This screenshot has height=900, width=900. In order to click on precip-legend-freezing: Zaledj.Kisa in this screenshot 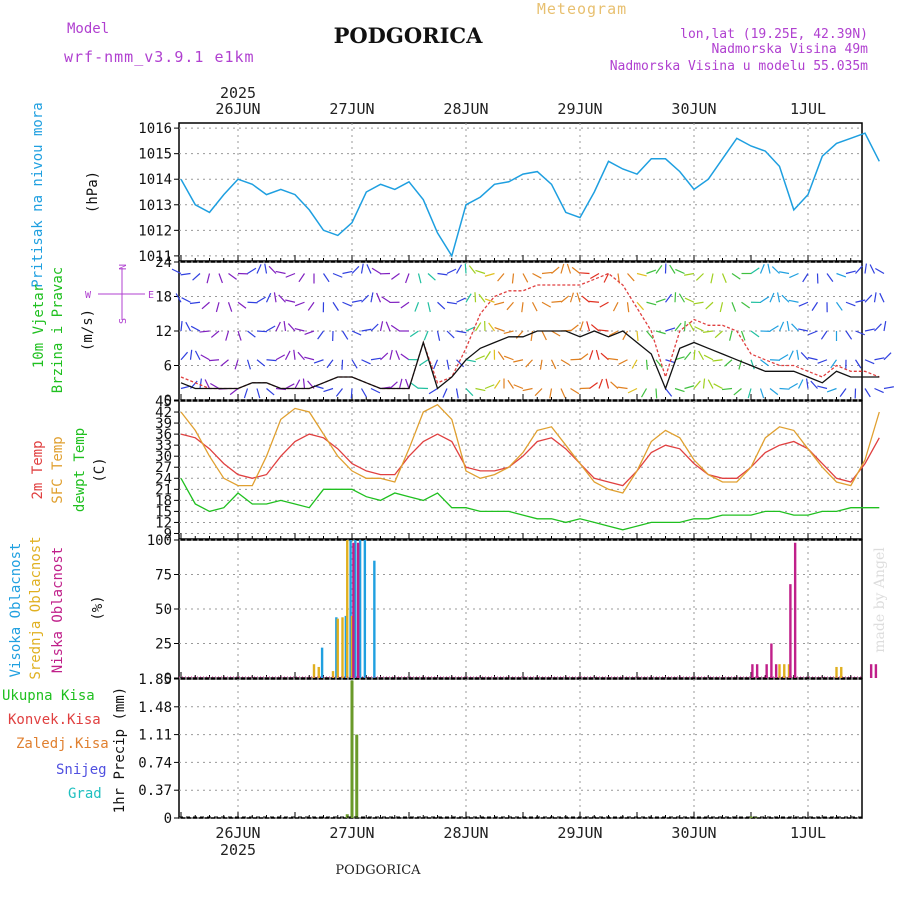, I will do `click(62, 744)`.